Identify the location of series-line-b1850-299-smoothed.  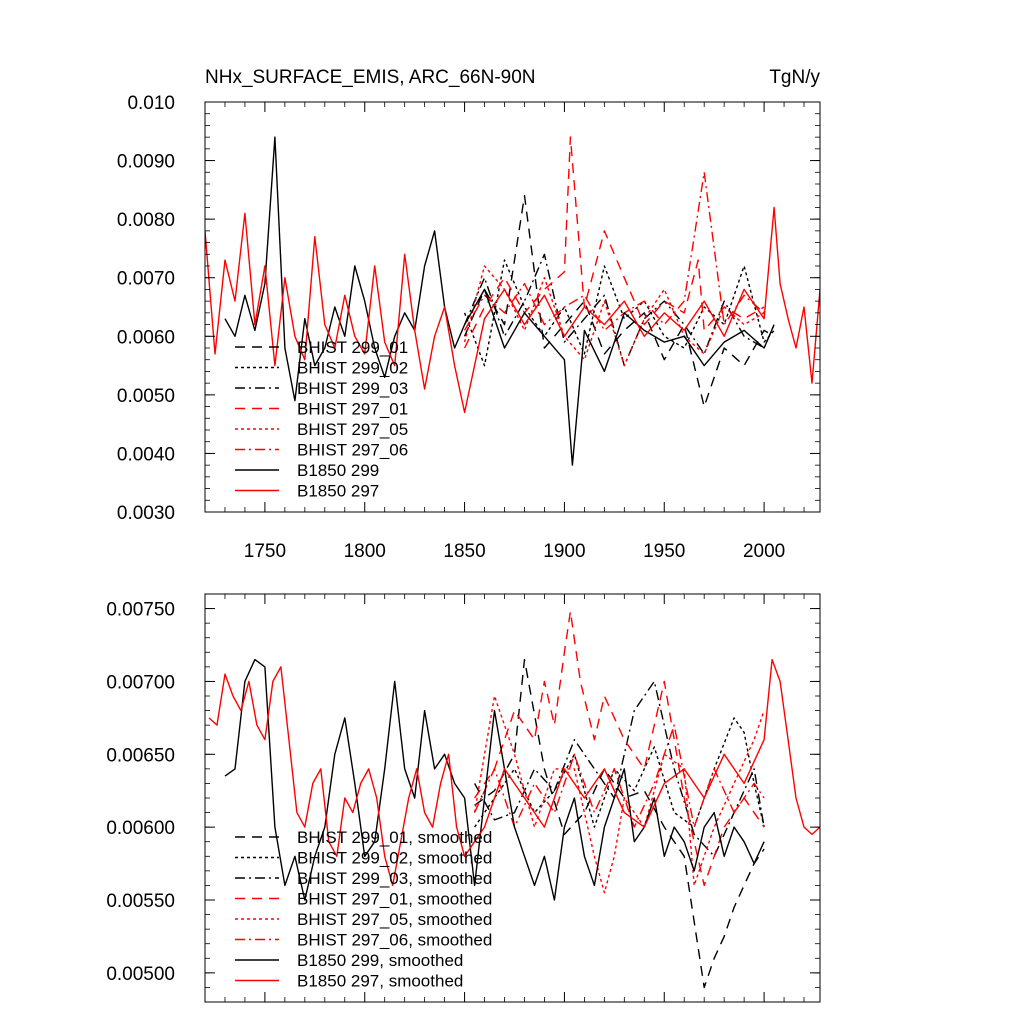
(494, 779).